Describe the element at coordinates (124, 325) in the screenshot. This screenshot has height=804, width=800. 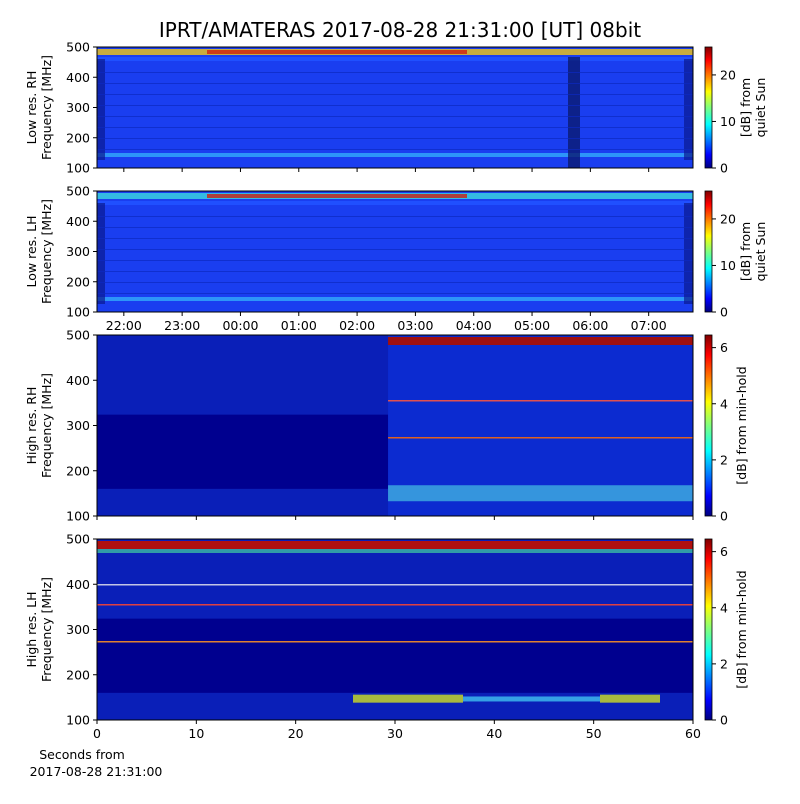
I see `x-tick-label: 22:00` at that location.